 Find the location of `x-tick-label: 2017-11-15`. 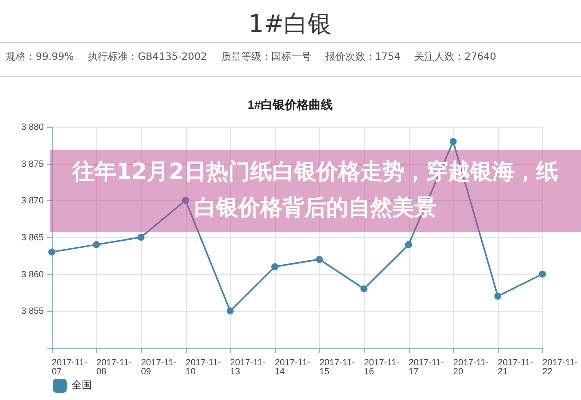

x-tick-label: 2017-11-15 is located at coordinates (337, 367).